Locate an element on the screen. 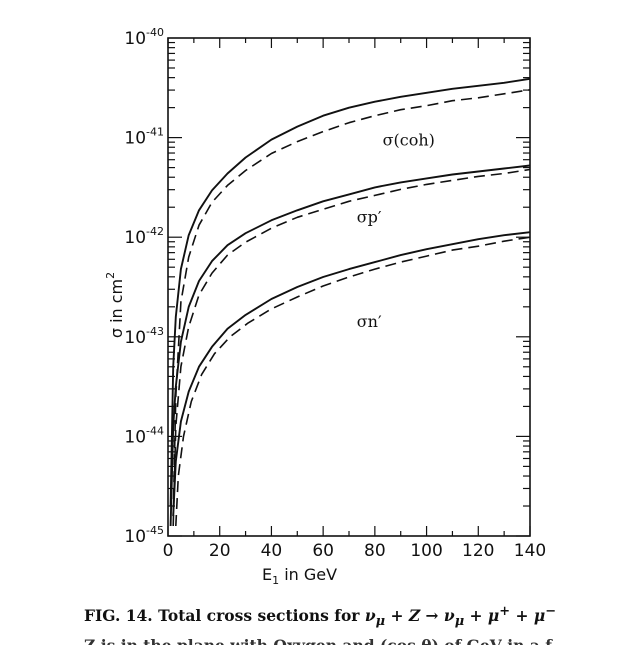 This screenshot has width=635, height=645. y-axis-label: σ in cm2 is located at coordinates (115, 305).